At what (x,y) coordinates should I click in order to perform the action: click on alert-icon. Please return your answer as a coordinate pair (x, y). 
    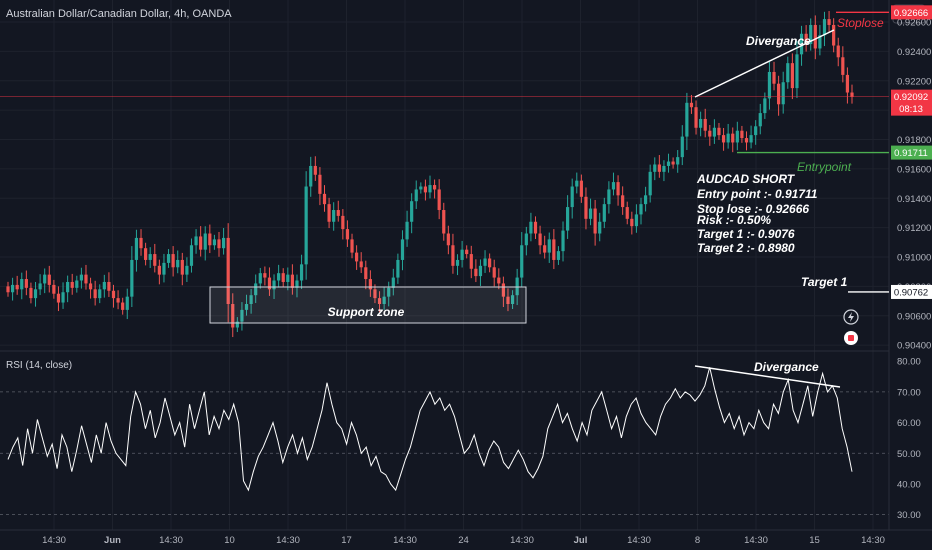
    Looking at the image, I should click on (851, 317).